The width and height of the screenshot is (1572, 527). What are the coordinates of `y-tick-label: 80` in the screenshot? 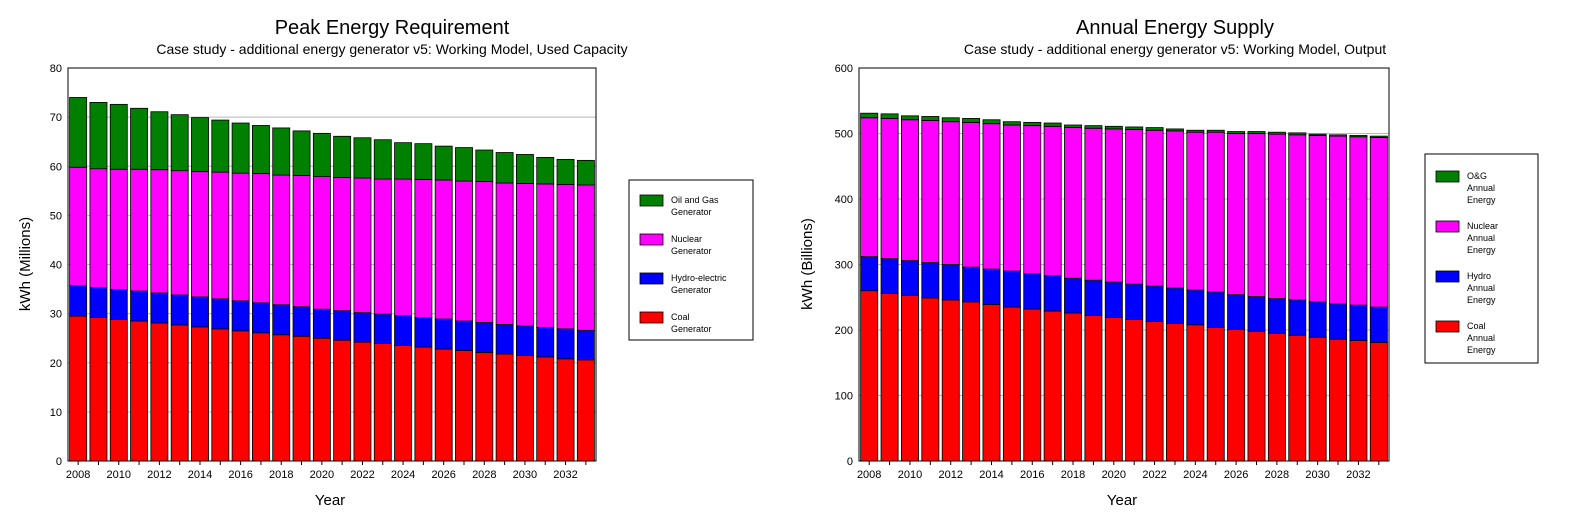 It's located at (56, 69).